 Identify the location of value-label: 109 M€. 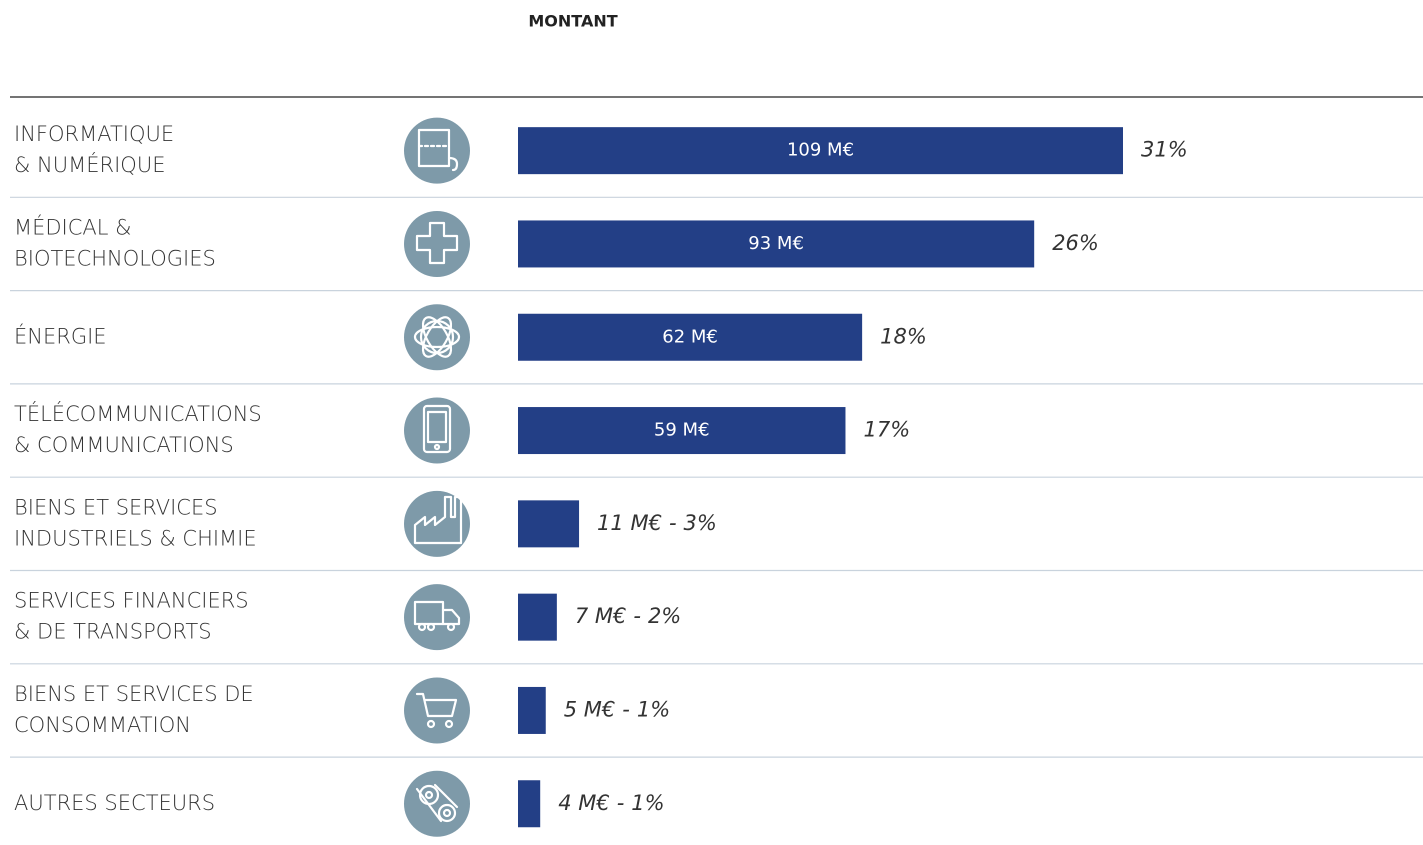
(820, 150).